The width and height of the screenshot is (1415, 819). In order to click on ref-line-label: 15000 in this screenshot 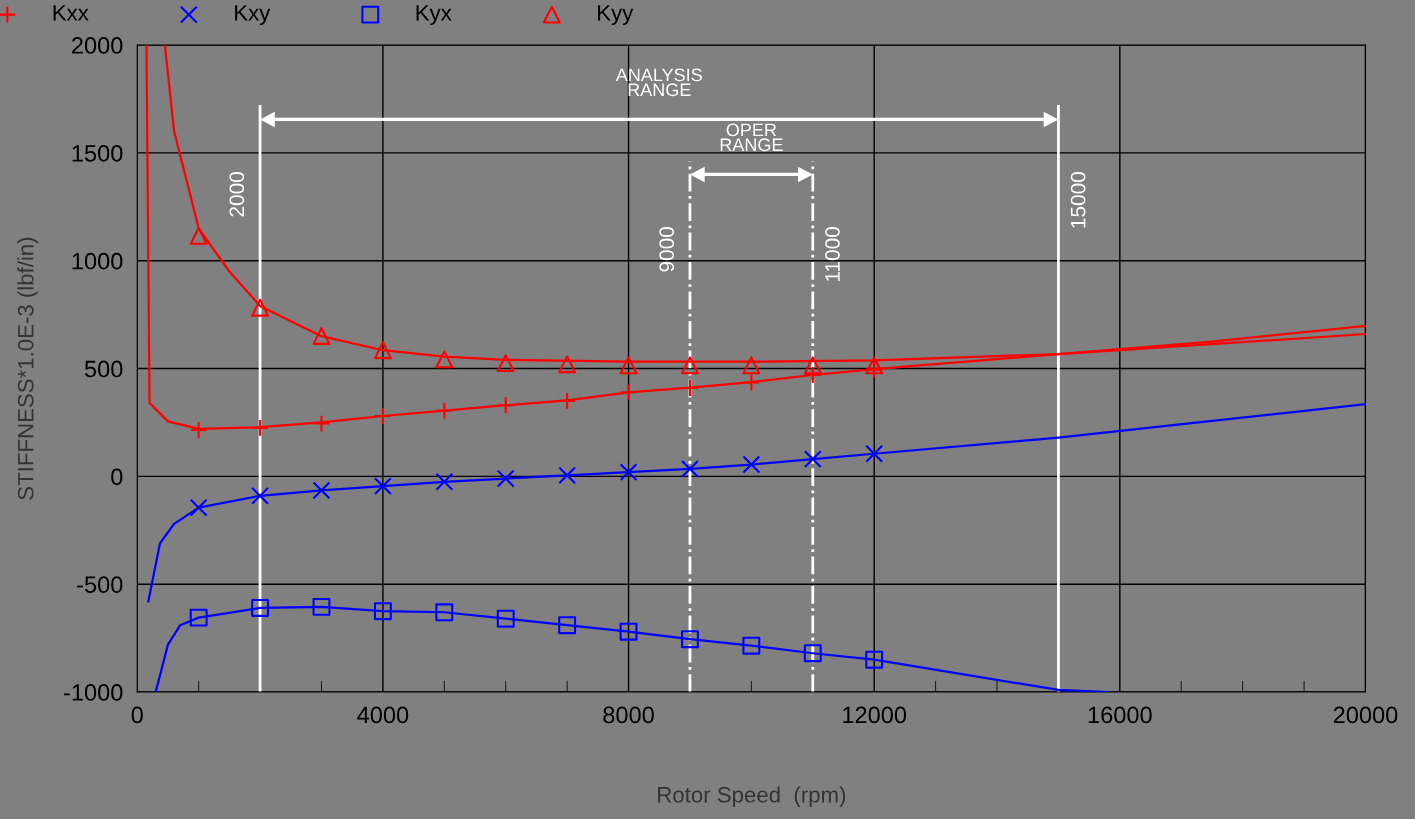, I will do `click(1078, 200)`.